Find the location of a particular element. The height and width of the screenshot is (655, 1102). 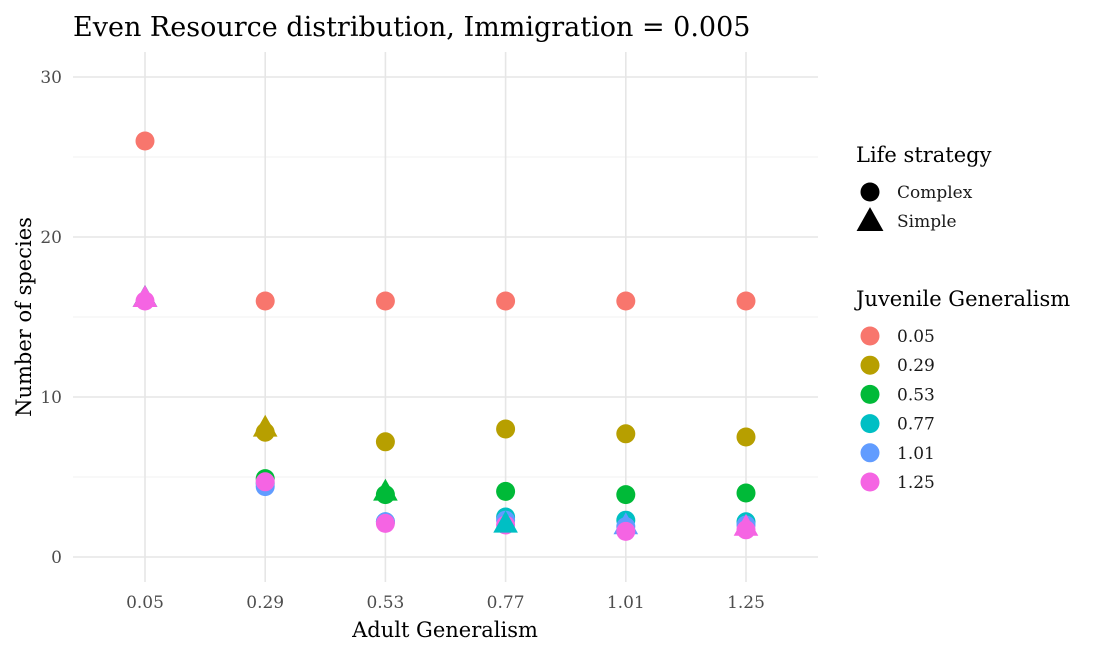

color-legend-label: 0.53 is located at coordinates (916, 395).